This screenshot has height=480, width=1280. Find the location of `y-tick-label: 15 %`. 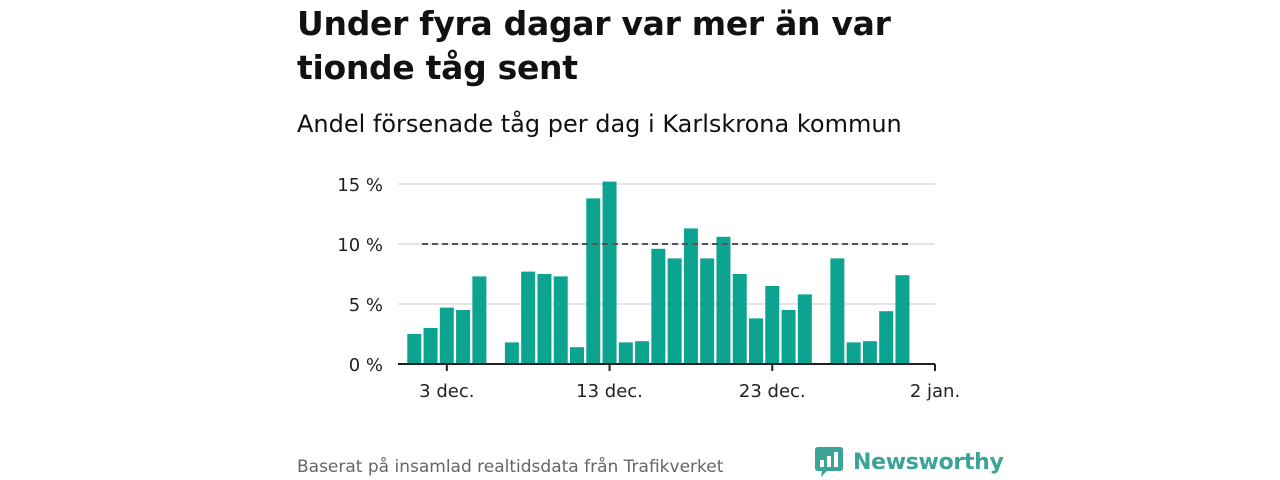

y-tick-label: 15 % is located at coordinates (360, 185).